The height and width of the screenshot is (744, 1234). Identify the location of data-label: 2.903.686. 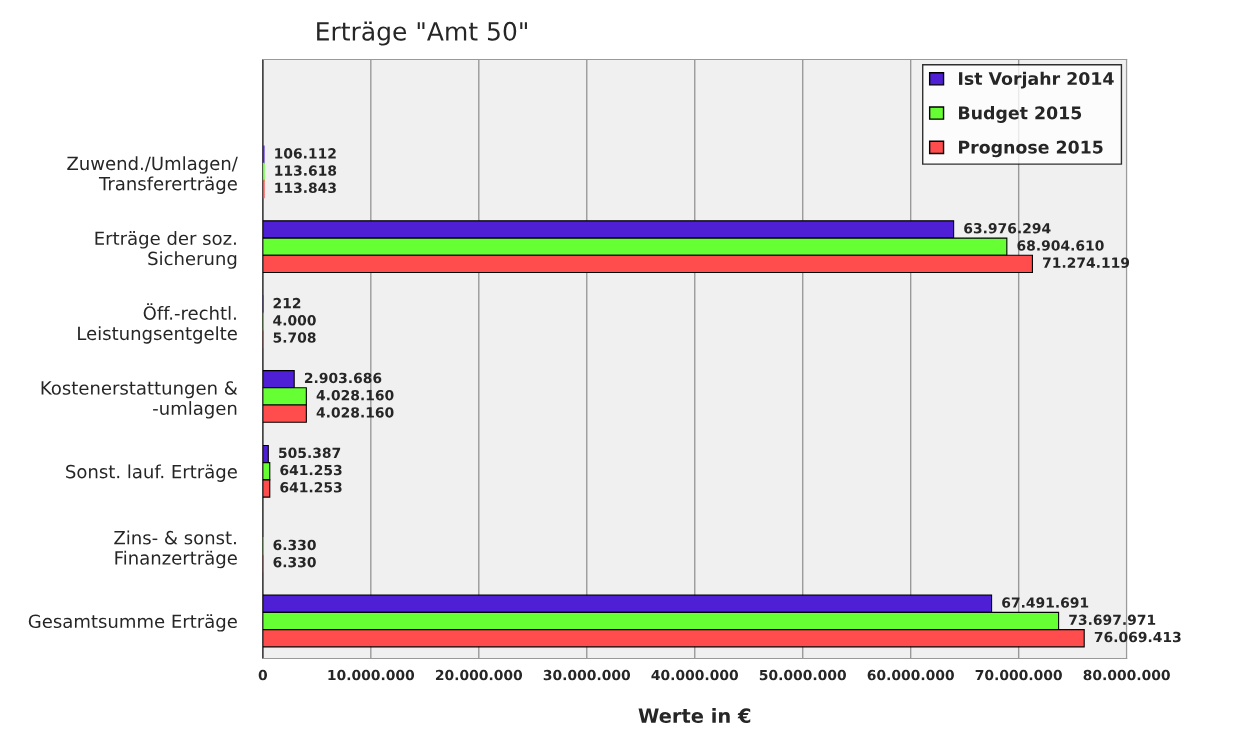
(343, 378).